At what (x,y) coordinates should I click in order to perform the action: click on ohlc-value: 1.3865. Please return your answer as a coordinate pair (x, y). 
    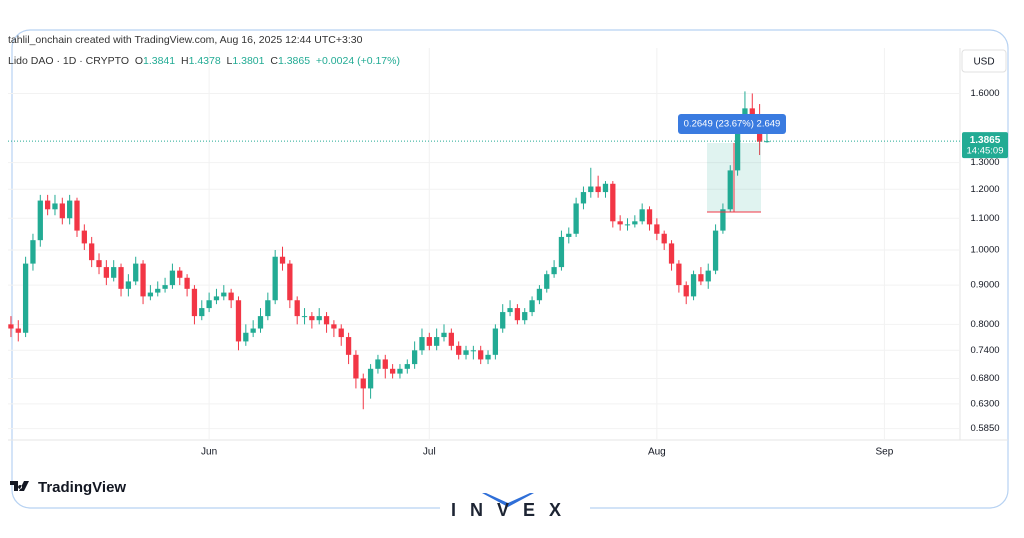
    Looking at the image, I should click on (294, 61).